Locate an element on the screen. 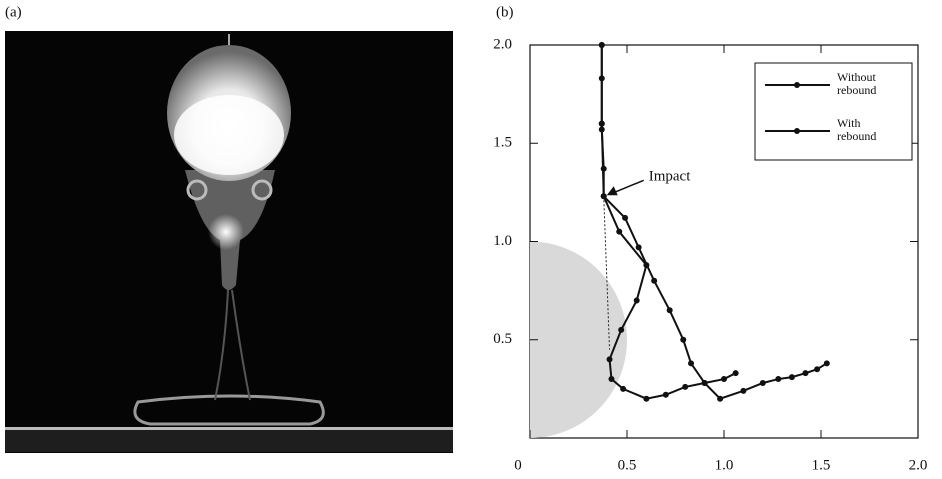 The width and height of the screenshot is (942, 479). x-tick-label: 0.5 is located at coordinates (627, 465).